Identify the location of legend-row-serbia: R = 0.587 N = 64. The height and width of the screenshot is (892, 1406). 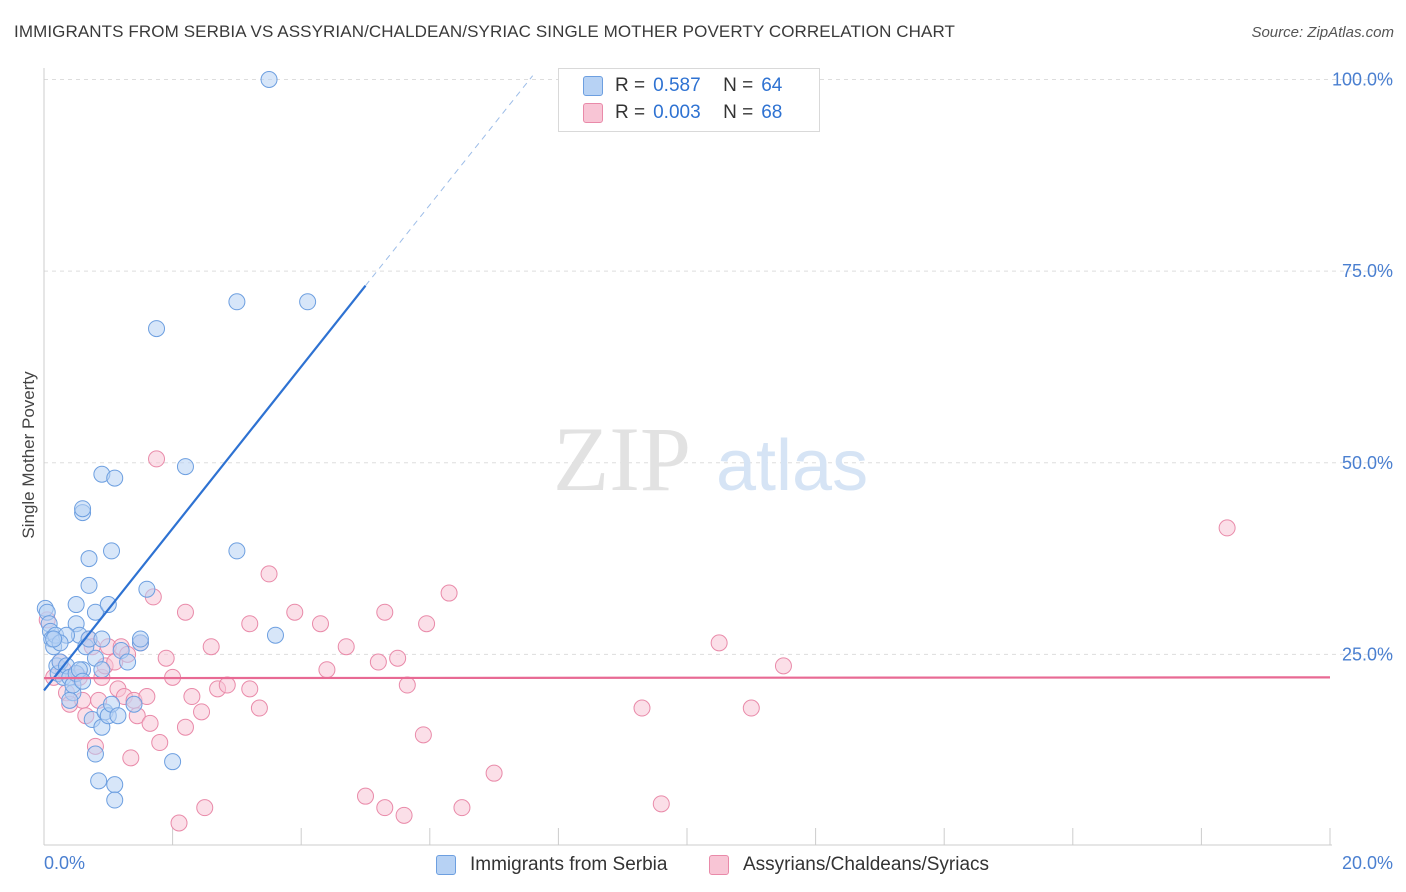
(682, 86).